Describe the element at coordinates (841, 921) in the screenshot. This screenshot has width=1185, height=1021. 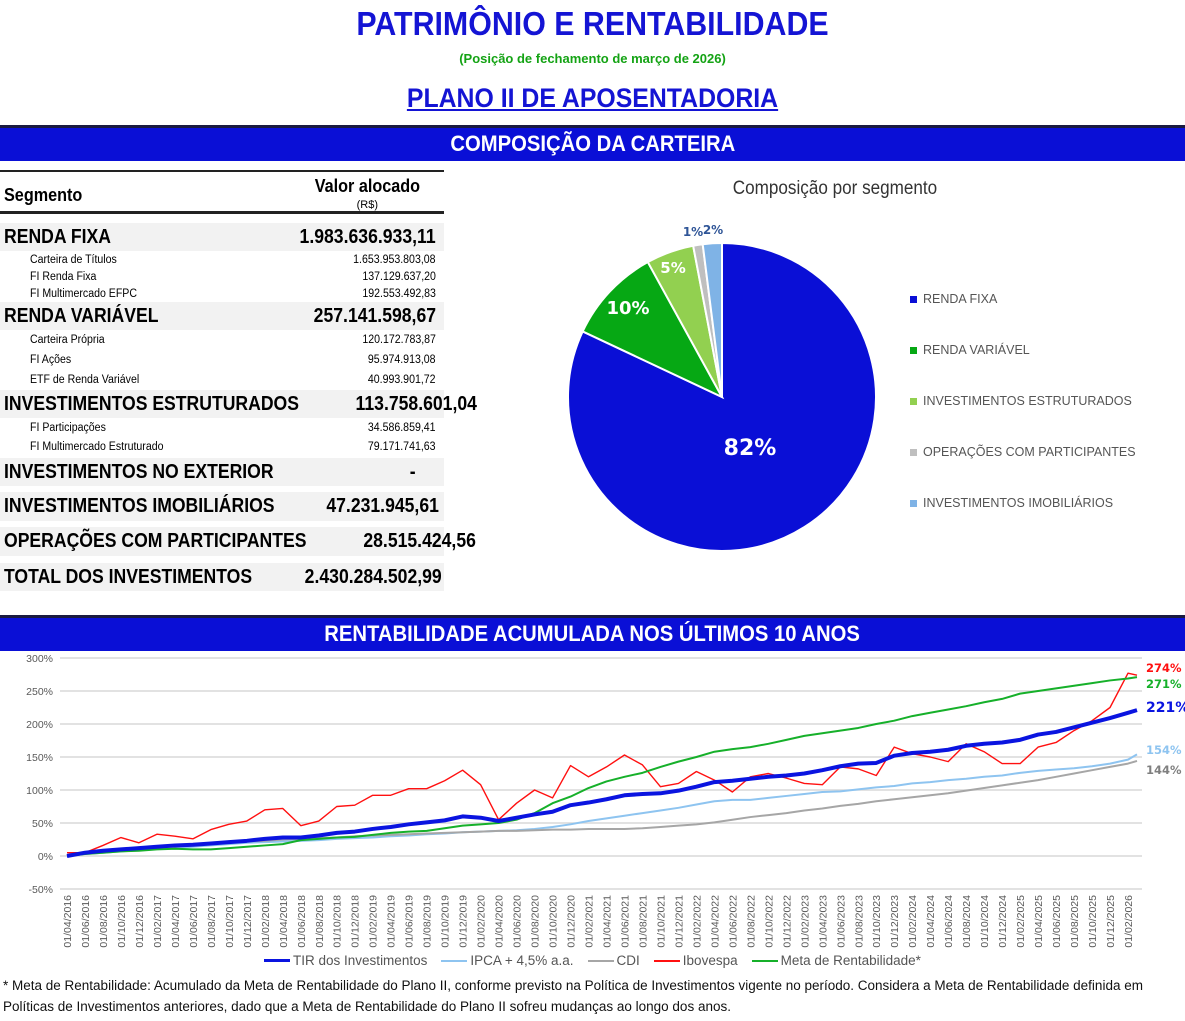
I see `x-tick-label: 01/06/2023` at that location.